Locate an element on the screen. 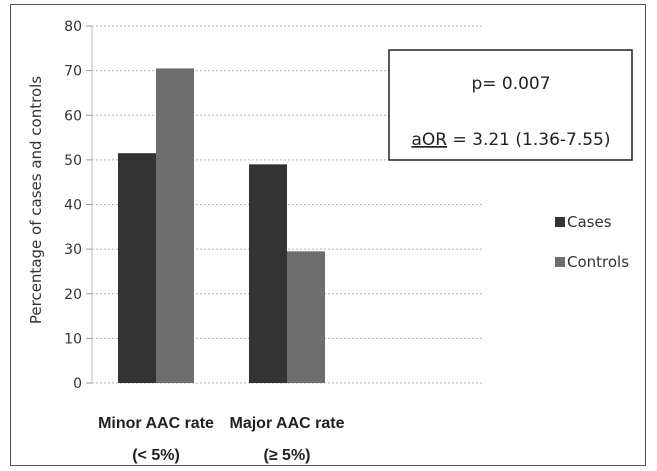 The height and width of the screenshot is (471, 657). y-tick-label-10: 10 is located at coordinates (73, 339).